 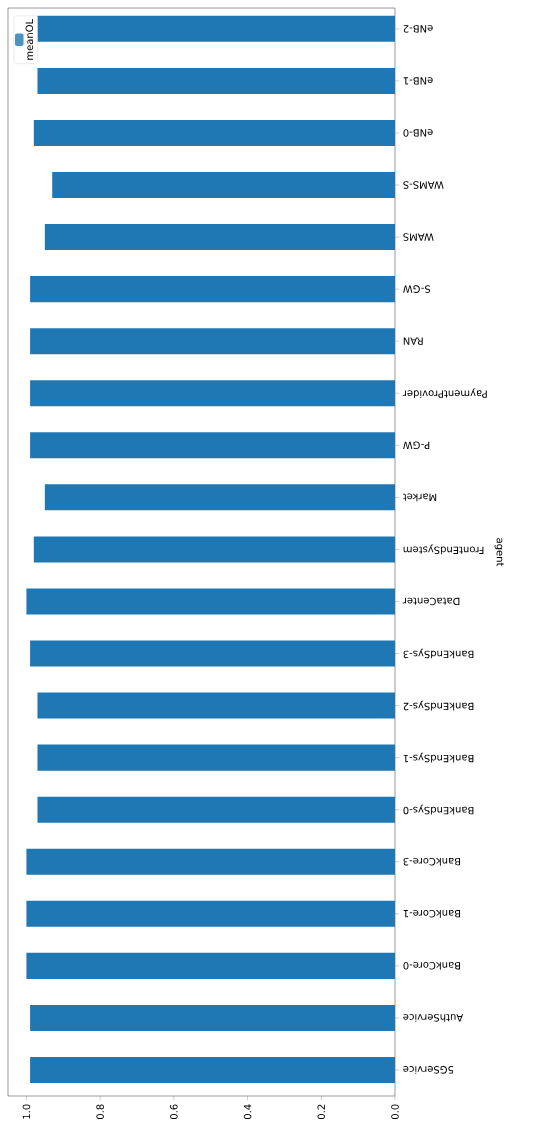 I want to click on y-tick-label: AuthService, so click(x=433, y=1018).